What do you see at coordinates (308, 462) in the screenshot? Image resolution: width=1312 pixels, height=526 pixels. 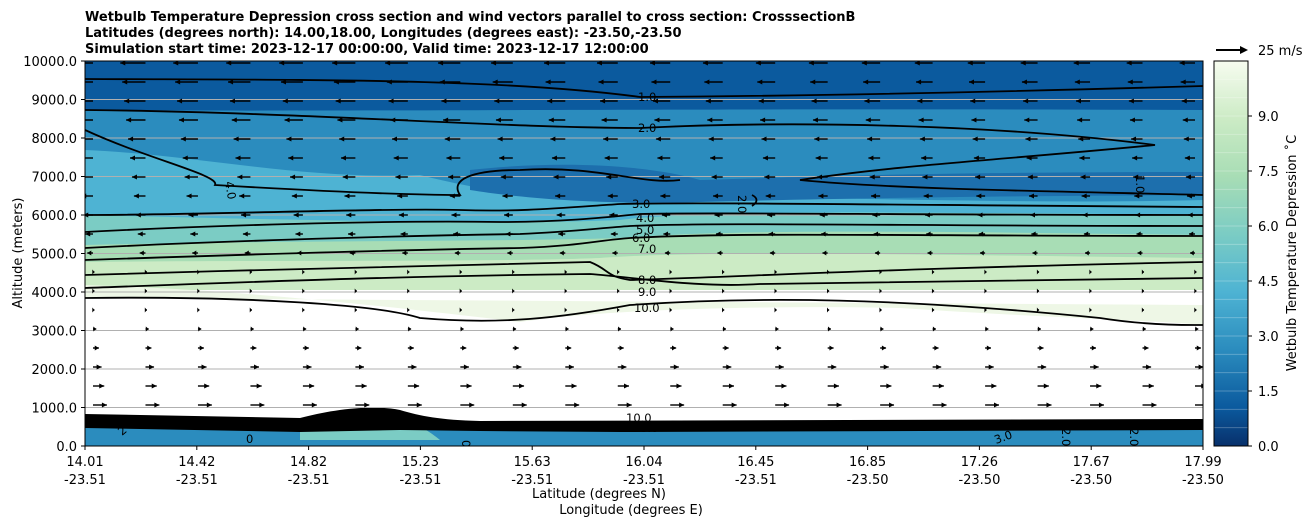 I see `x-tick-label-lat: 14.82` at bounding box center [308, 462].